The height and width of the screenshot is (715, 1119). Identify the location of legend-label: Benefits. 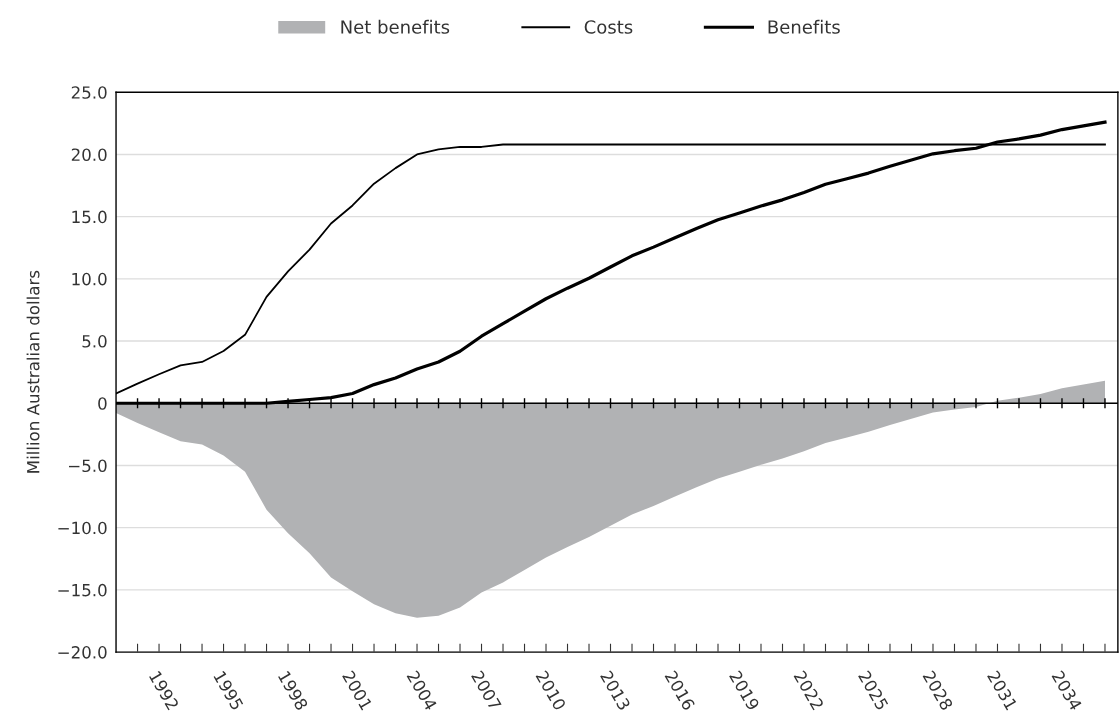
(804, 26).